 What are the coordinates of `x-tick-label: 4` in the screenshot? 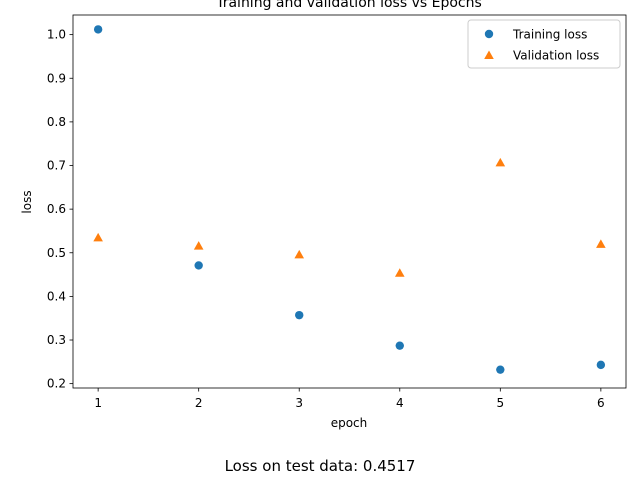 It's located at (400, 403).